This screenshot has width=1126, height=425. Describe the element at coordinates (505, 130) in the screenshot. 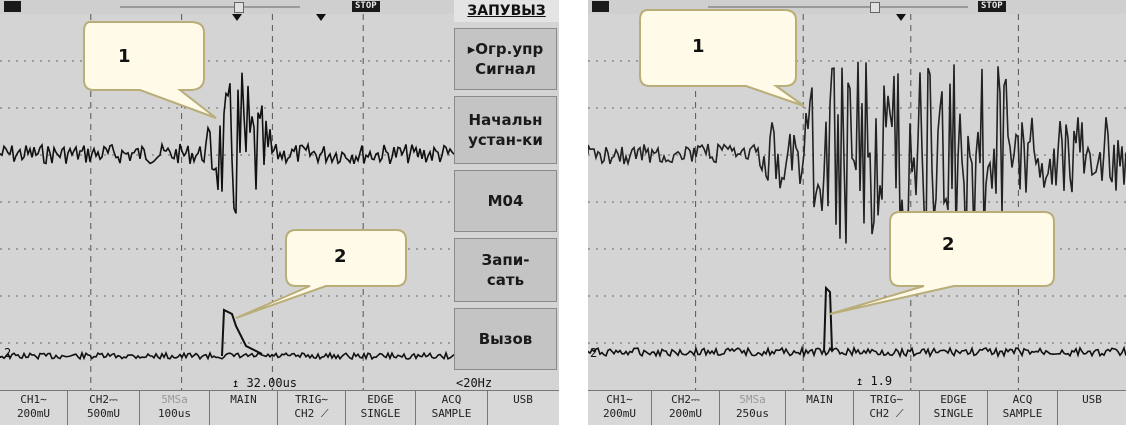

I see `menu-button-2: Начальн устан-ки` at that location.